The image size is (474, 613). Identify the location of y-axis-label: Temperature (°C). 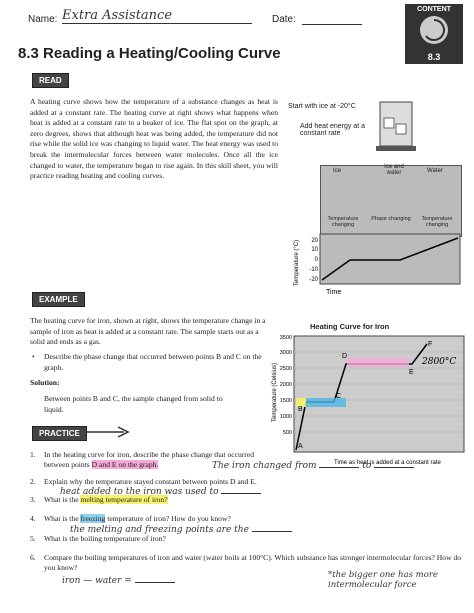
(297, 263).